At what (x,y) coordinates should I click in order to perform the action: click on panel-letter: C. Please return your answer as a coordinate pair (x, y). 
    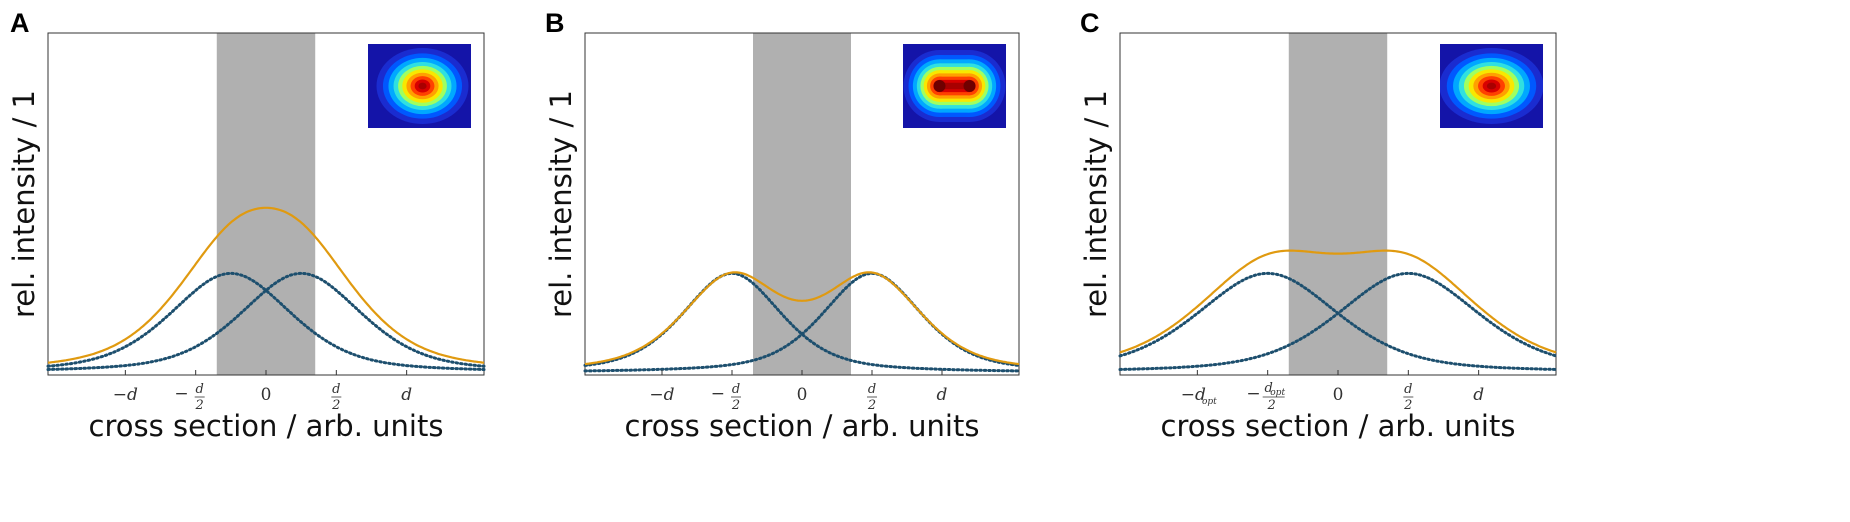
    Looking at the image, I should click on (1090, 23).